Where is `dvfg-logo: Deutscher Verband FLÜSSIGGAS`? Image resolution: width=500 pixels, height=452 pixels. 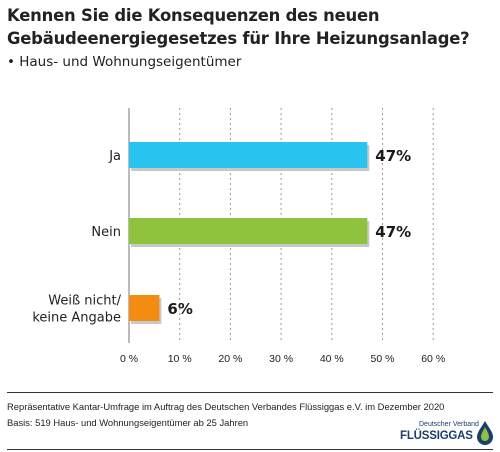
dvfg-logo: Deutscher Verband FLÜSSIGGAS is located at coordinates (446, 435).